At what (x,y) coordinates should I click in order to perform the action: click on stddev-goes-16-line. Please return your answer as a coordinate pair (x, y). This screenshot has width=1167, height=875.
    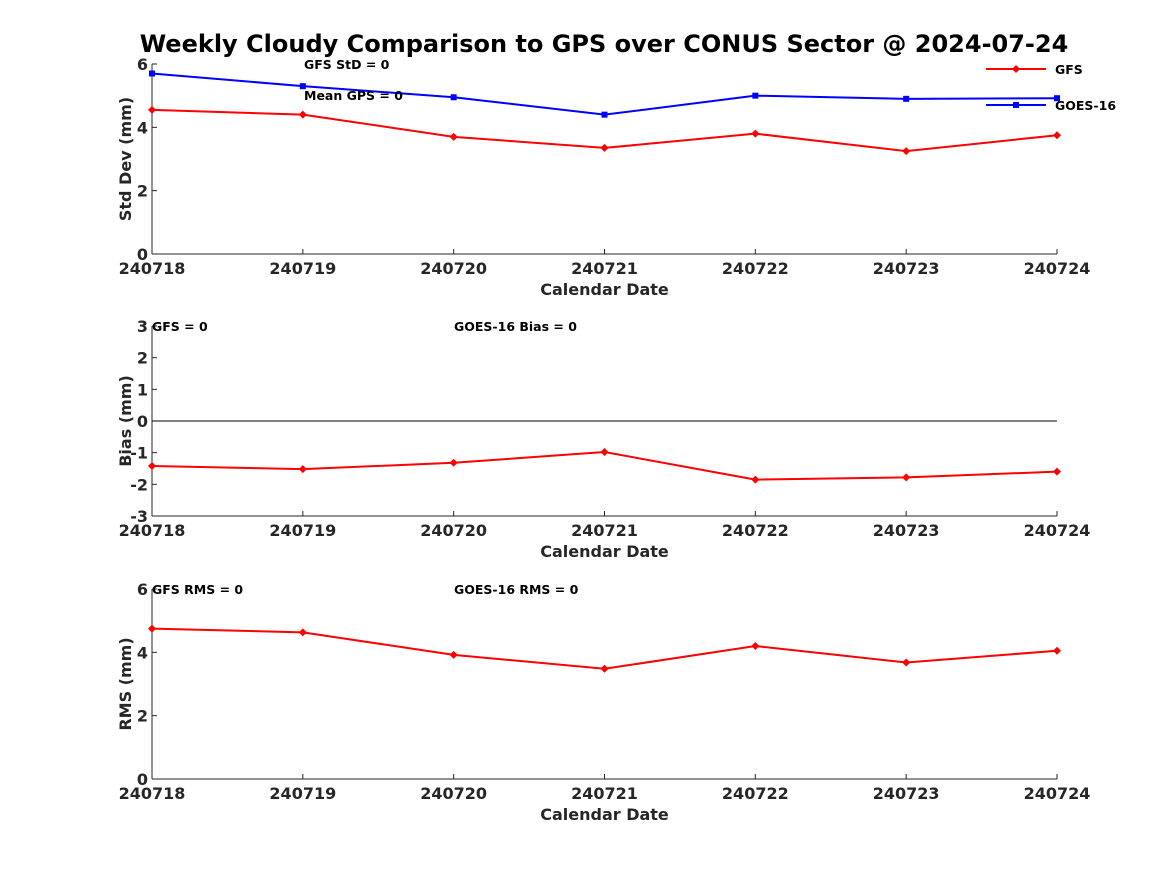
    Looking at the image, I should click on (604, 94).